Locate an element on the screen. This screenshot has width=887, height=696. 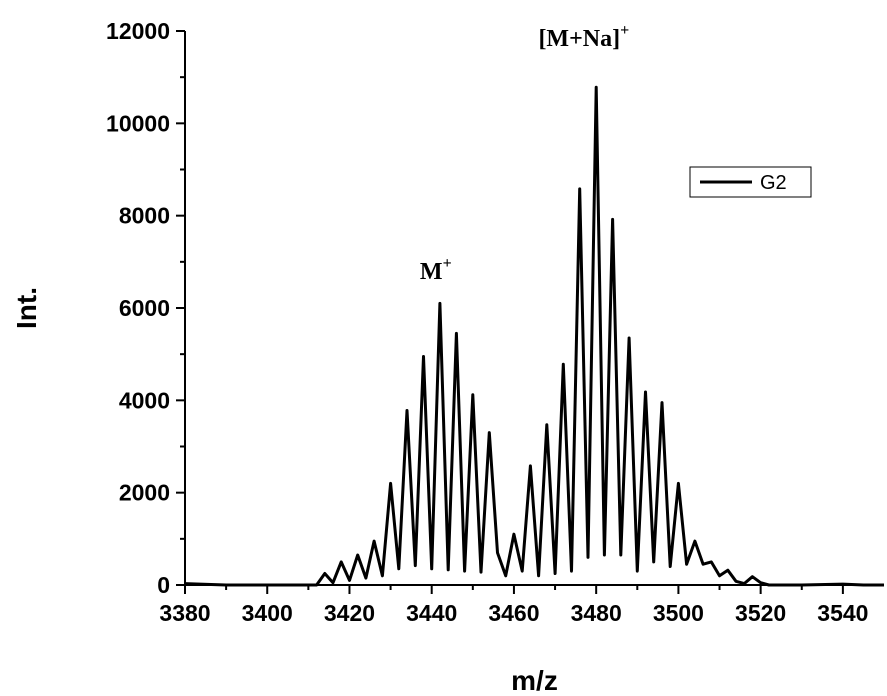
x-tick-label: 3540 is located at coordinates (842, 613).